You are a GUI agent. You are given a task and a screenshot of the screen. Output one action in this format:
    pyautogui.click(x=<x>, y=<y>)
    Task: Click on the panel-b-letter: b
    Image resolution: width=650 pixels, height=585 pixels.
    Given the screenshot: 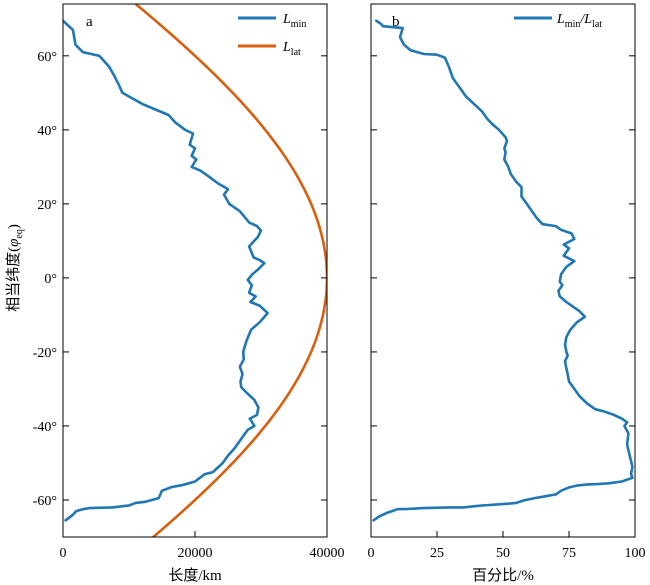 What is the action you would take?
    pyautogui.click(x=396, y=22)
    